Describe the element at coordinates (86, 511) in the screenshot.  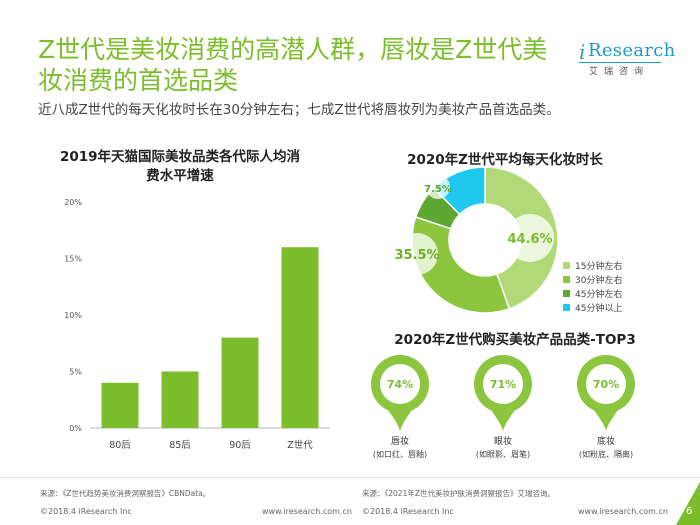
I see `footer-copyright-left: ©2018.4 iResearch Inc` at that location.